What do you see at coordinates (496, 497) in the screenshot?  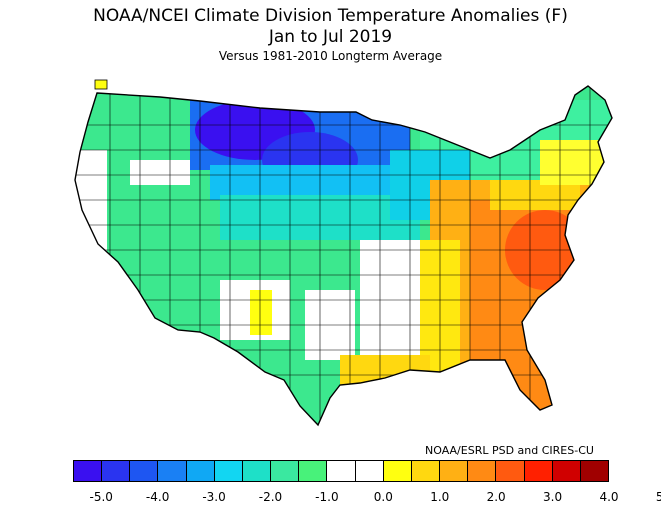 I see `legend-tick-label: 2.0` at bounding box center [496, 497].